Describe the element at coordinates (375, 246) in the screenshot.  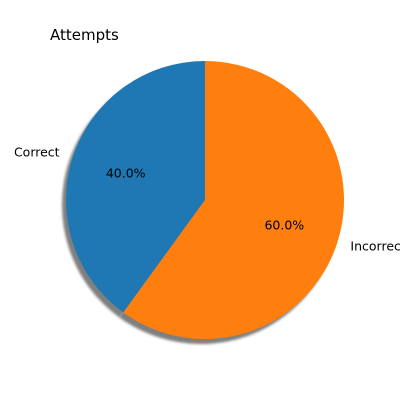
I see `category-label-incorrect: Incorrect` at that location.